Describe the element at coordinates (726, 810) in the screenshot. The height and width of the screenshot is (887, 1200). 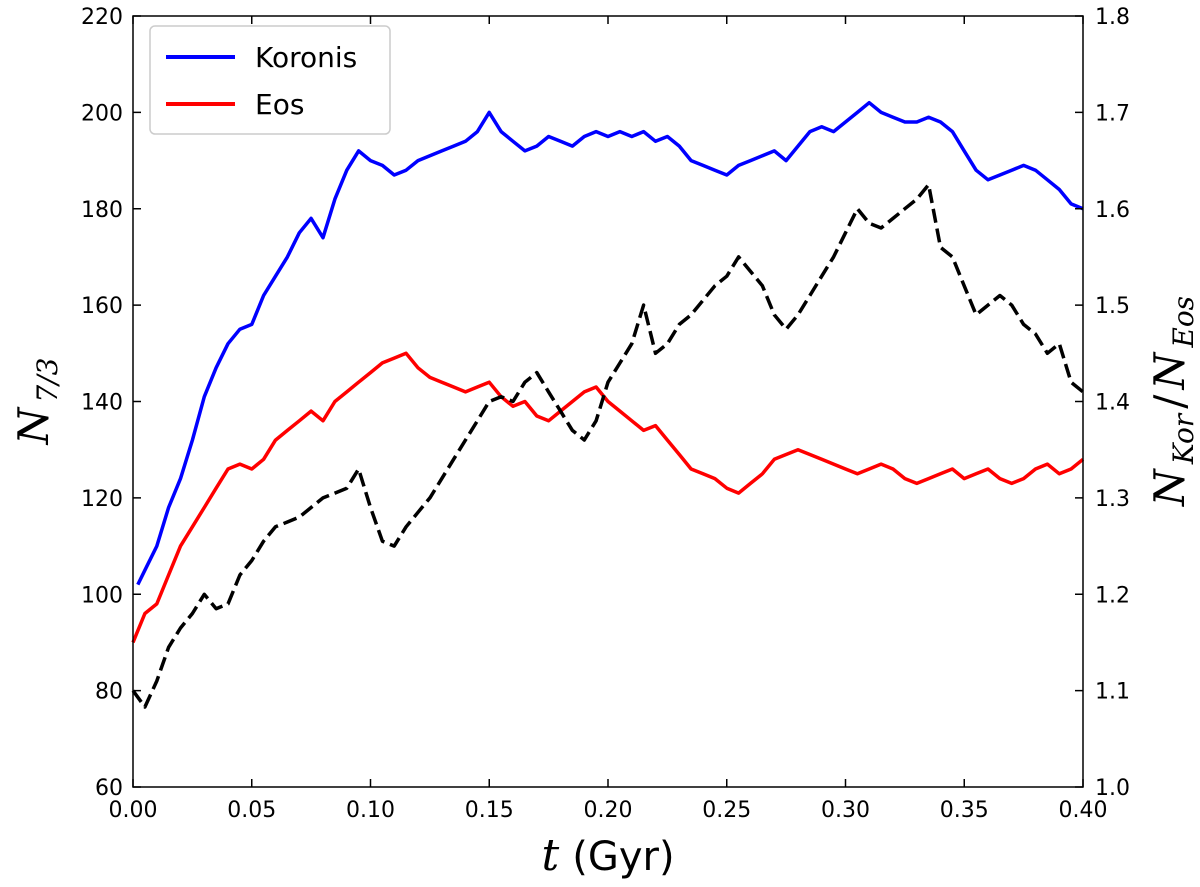
I see `x-tick-label: 0.25` at that location.